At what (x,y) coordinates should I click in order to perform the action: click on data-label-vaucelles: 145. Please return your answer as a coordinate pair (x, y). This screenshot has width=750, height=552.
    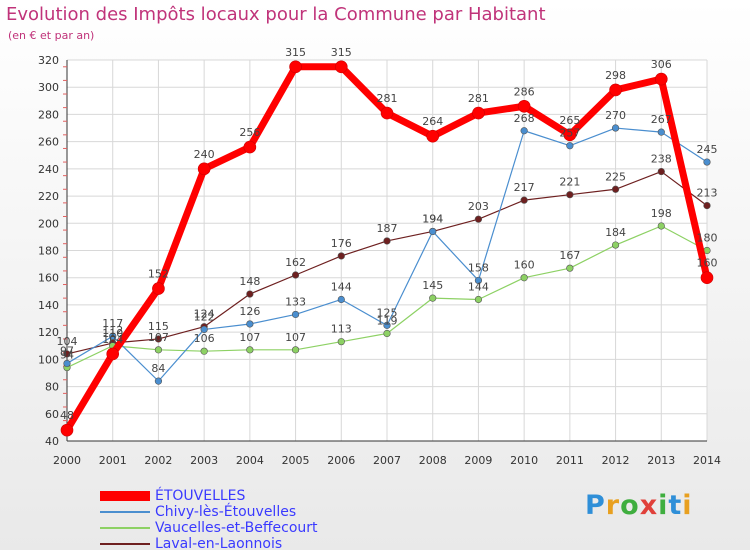
    Looking at the image, I should click on (432, 285).